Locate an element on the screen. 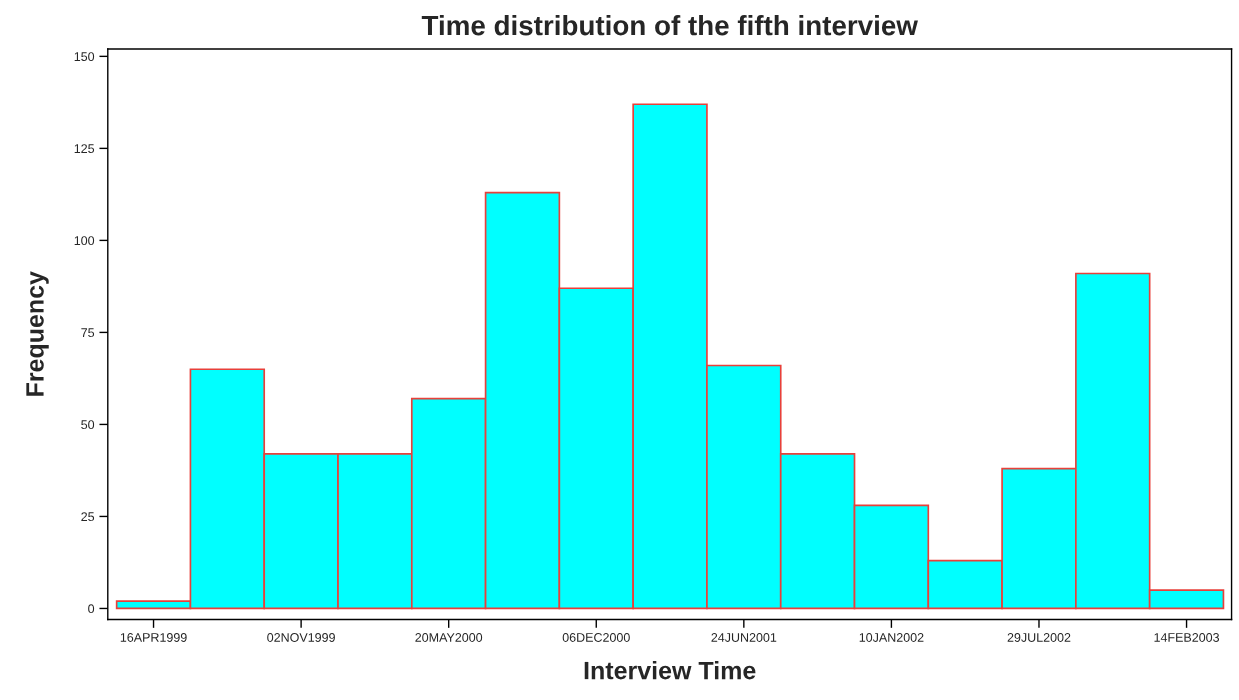  y-tick-label: 0 is located at coordinates (91, 609).